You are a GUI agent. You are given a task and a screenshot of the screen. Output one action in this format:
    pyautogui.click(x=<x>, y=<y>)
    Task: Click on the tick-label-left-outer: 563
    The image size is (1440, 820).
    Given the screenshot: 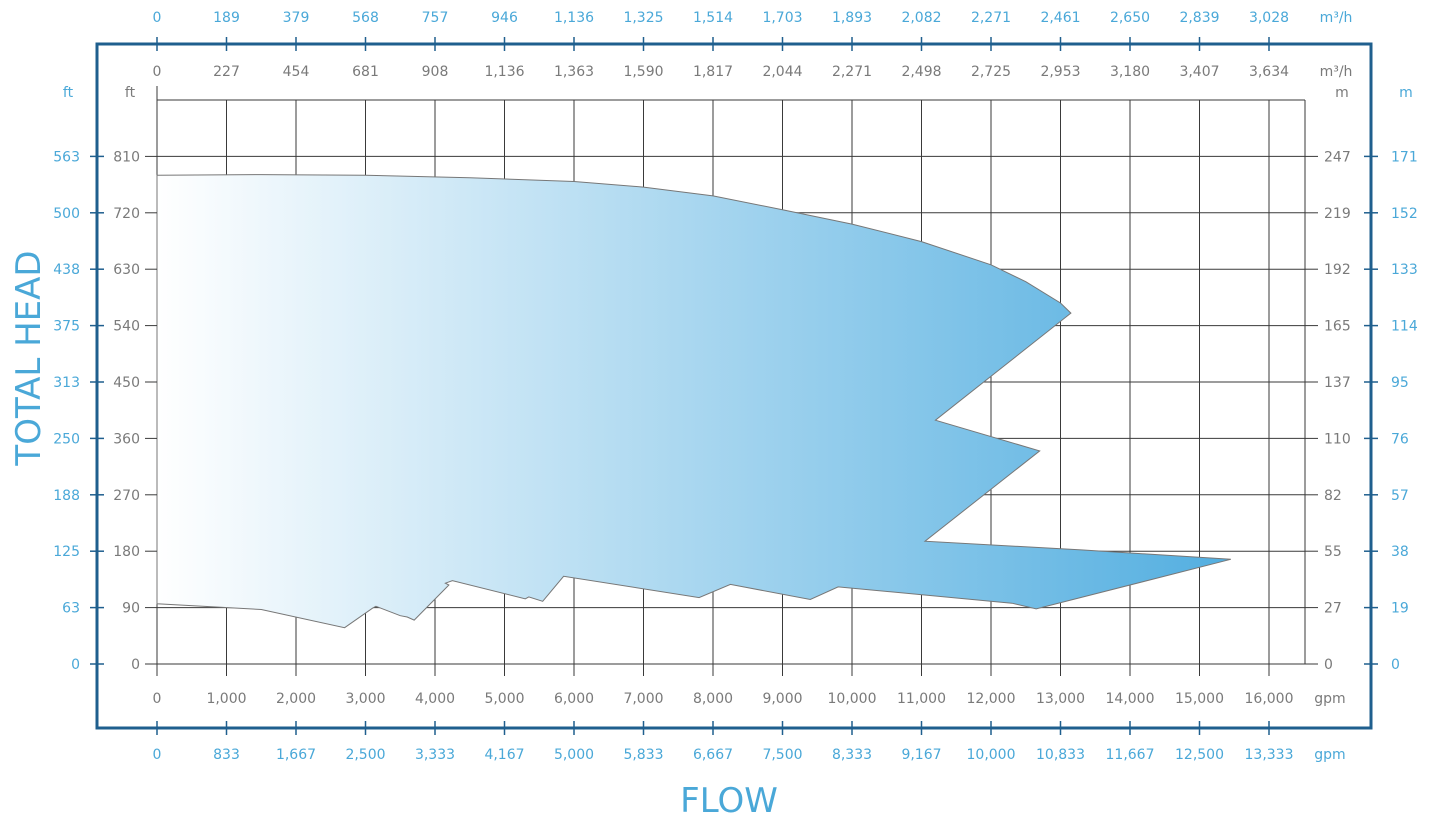 What is the action you would take?
    pyautogui.click(x=66, y=157)
    